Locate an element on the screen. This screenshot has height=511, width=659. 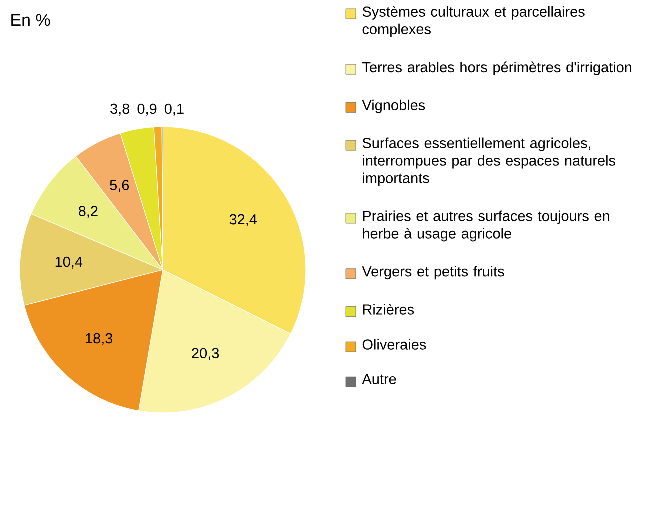
legend-label: Prairies et autres surfaces toujours en herbe à usage agricole is located at coordinates (486, 226).